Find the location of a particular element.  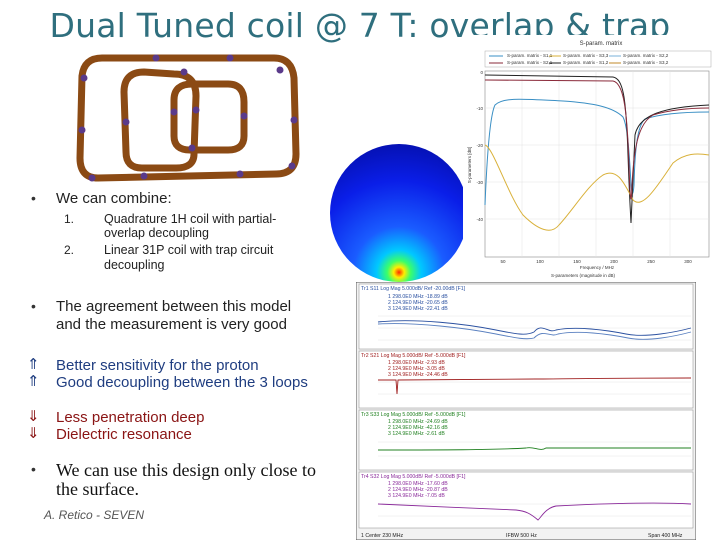

bullet-agreement-line2: and the measurement is very good is located at coordinates (171, 324).